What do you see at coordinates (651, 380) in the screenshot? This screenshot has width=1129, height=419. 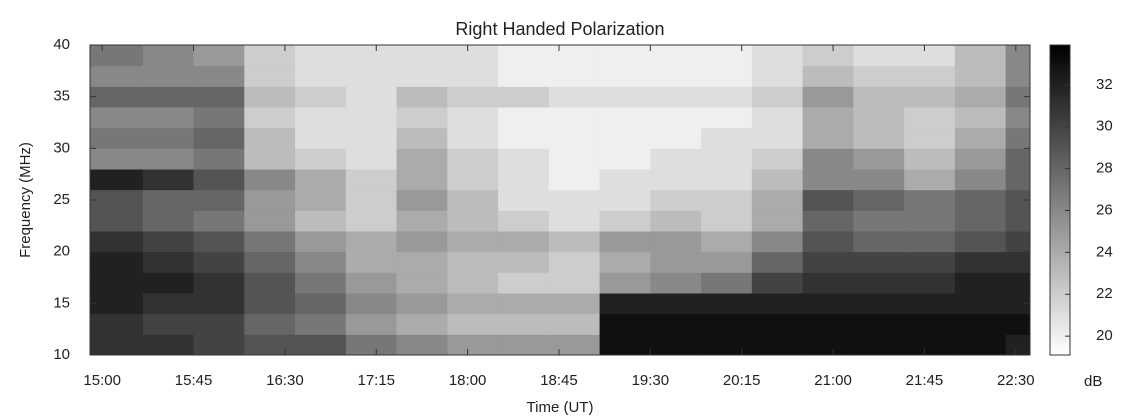 I see `x-tick-label: 19:30` at bounding box center [651, 380].